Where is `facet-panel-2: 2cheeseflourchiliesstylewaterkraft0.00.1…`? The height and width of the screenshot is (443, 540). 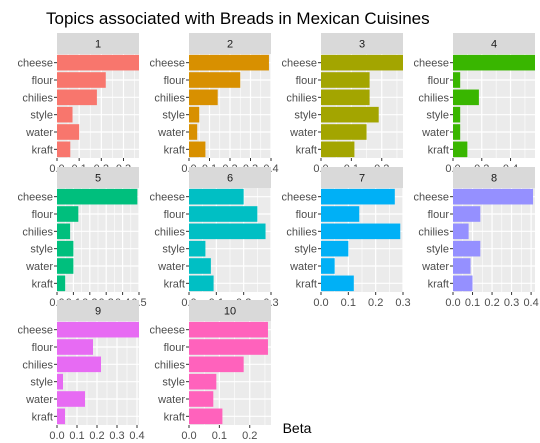 facet-panel-2: 2cheeseflourchiliesstylewaterkraft0.00.1… is located at coordinates (214, 104).